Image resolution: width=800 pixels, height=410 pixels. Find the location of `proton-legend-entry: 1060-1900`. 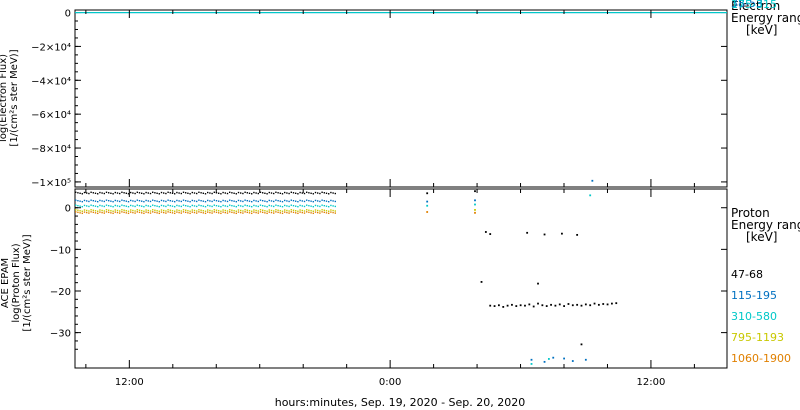

proton-legend-entry: 1060-1900 is located at coordinates (761, 358).